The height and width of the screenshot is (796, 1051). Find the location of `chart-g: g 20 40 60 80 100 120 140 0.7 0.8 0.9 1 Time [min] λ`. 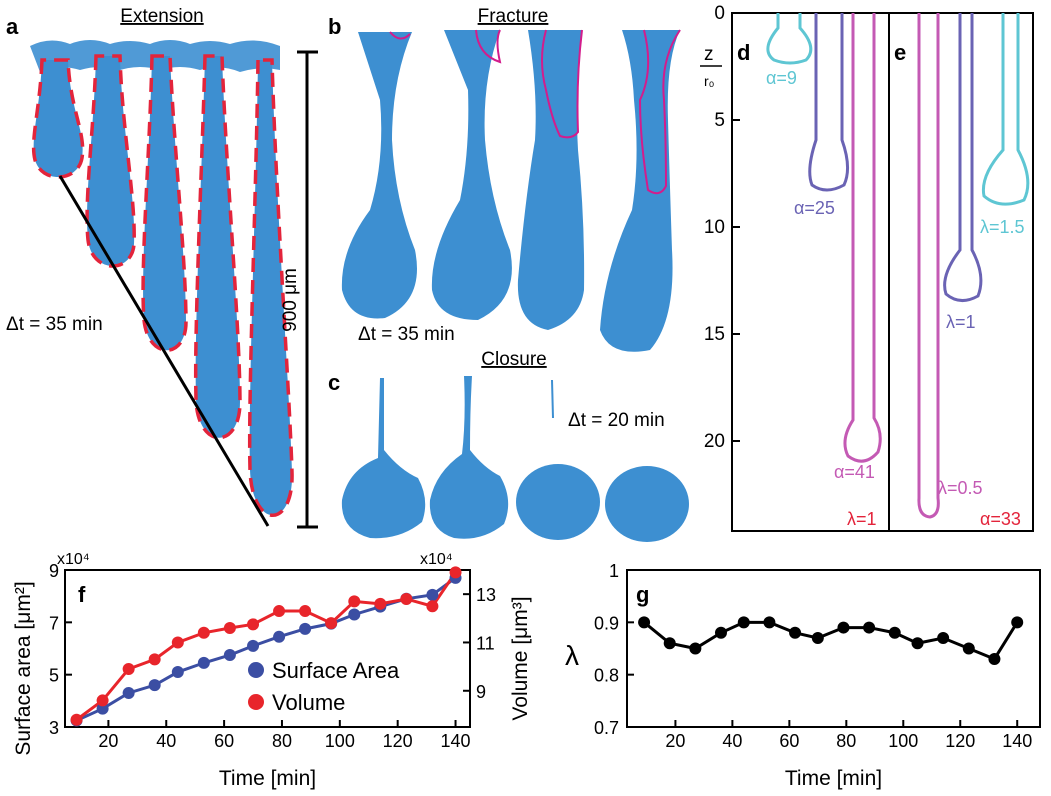

chart-g: g 20 40 60 80 100 120 140 0.7 0.8 0.9 1 Time [min] λ is located at coordinates (803, 675).